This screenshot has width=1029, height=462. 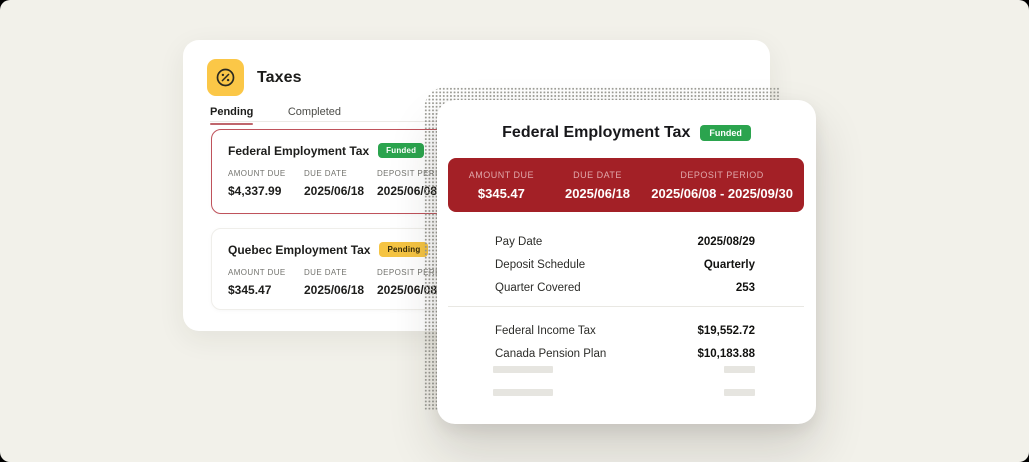 I want to click on card-title: Federal Employment Tax, so click(x=299, y=150).